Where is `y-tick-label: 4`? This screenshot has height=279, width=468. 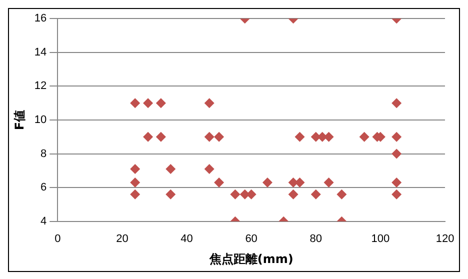
y-tick-label: 4 is located at coordinates (43, 221).